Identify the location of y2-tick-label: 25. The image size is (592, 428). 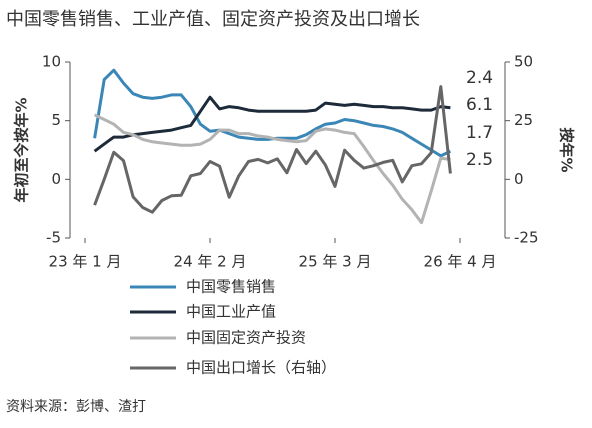
(523, 120).